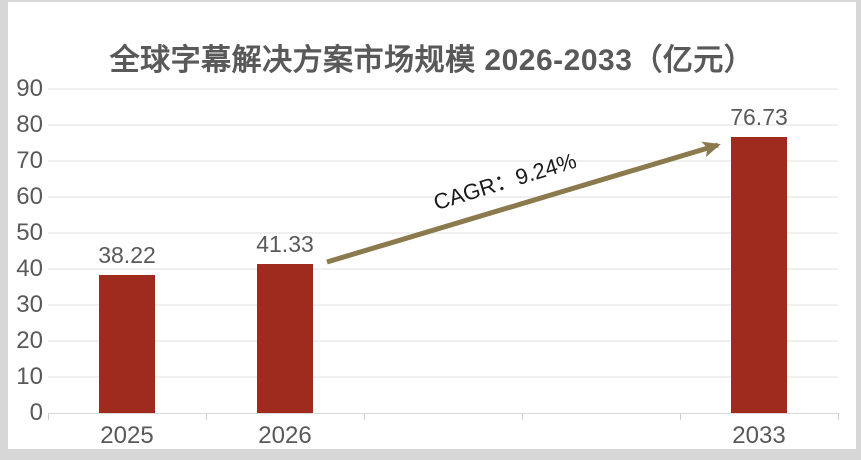  I want to click on bar-value-label: 76.73, so click(759, 116).